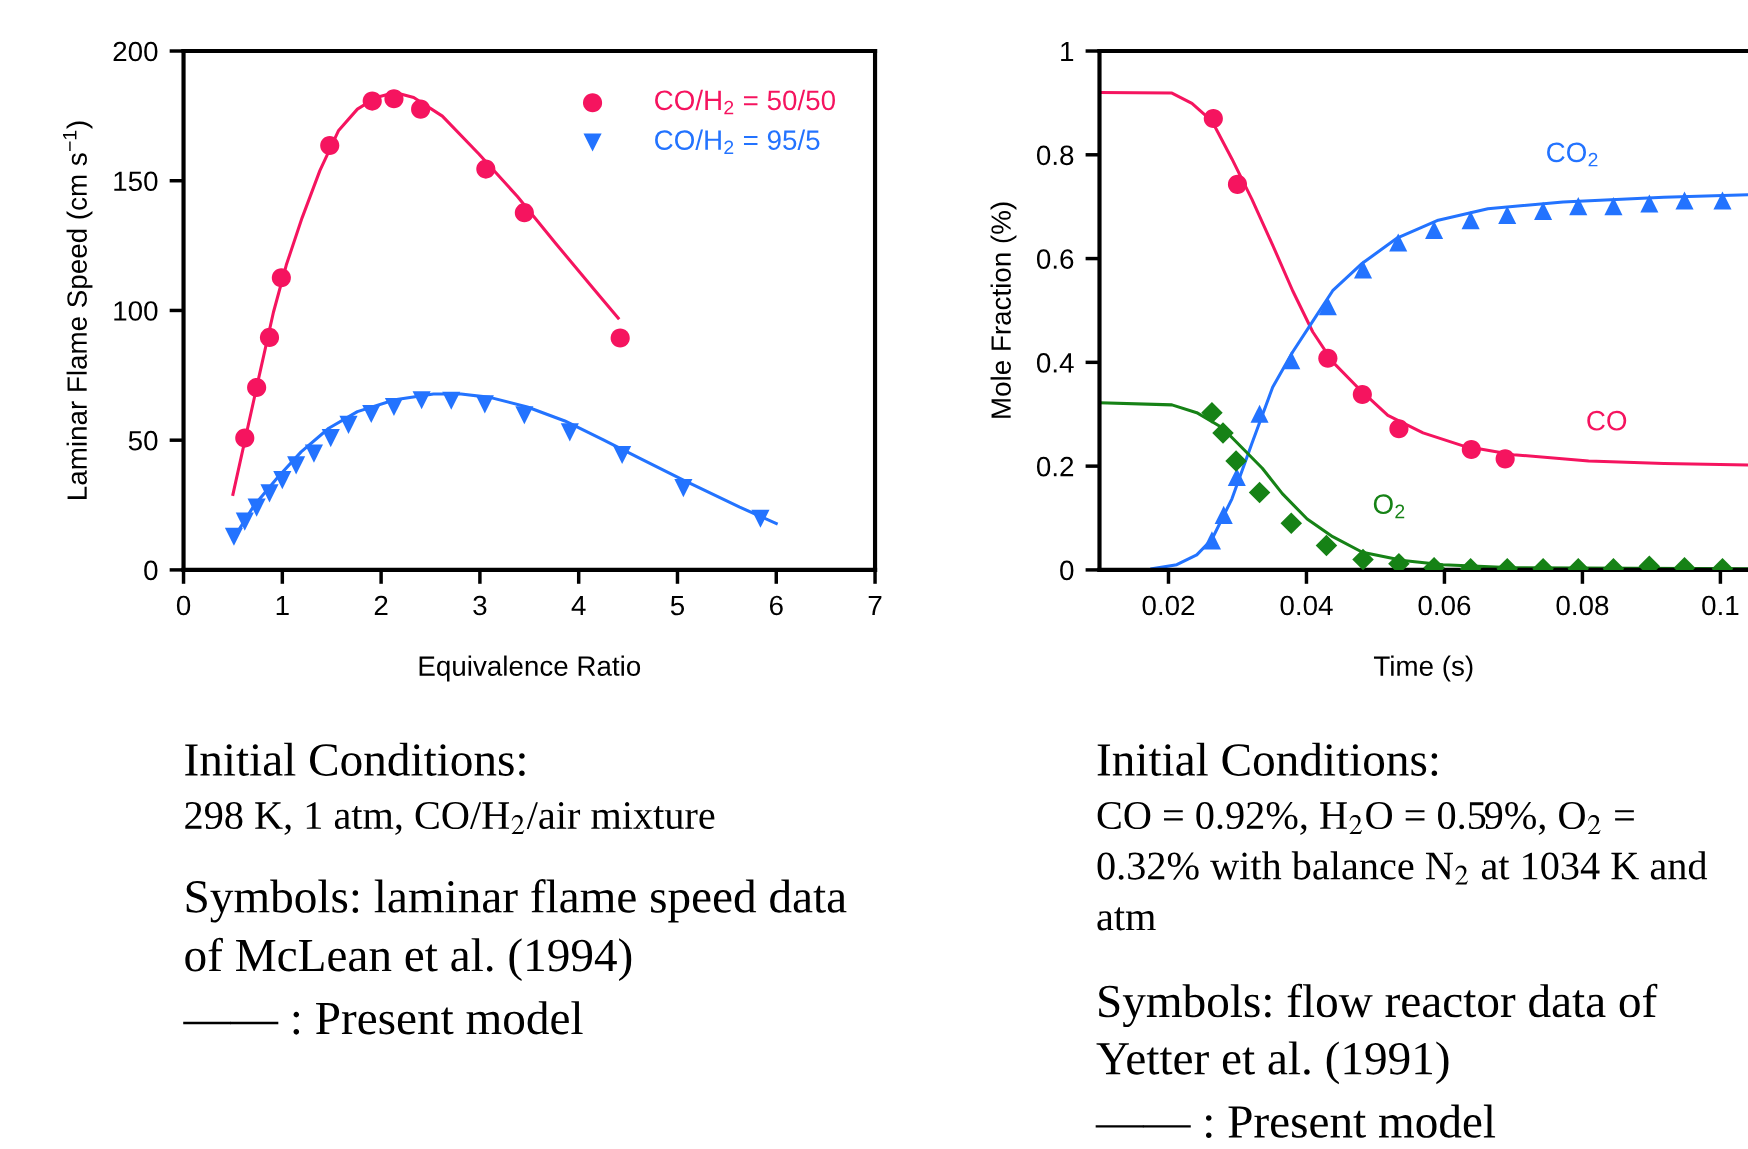  I want to click on legend-label: CO/H$_{2}$ = 95/5, so click(737, 142).